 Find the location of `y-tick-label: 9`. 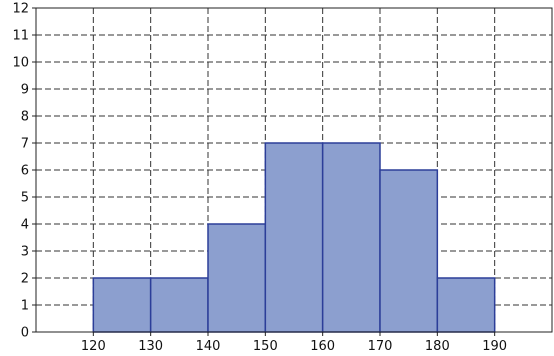

y-tick-label: 9 is located at coordinates (25, 90).